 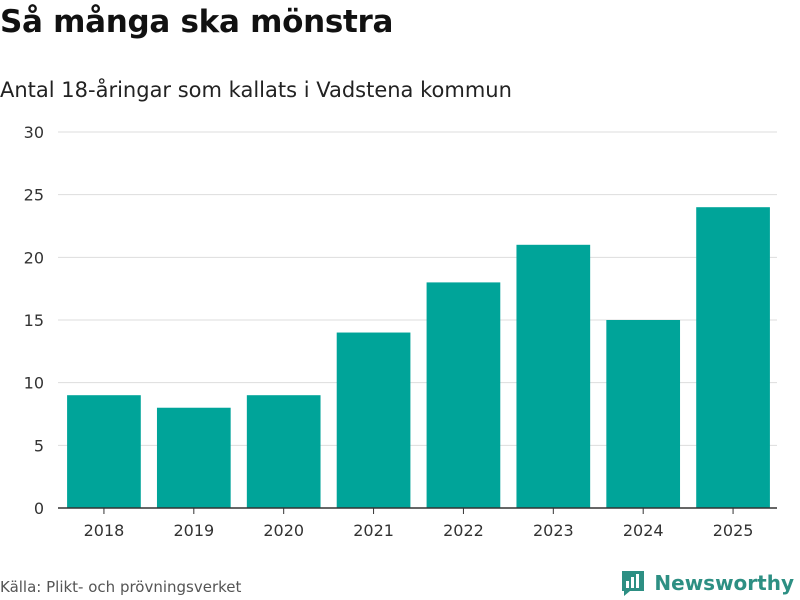 I want to click on source-note: Källa: Plikt- och prövningsverket, so click(x=121, y=587).